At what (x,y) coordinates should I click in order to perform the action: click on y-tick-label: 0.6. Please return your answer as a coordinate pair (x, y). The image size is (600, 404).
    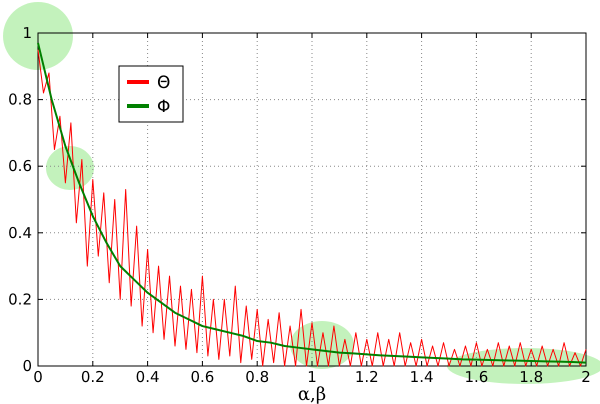
    Looking at the image, I should click on (20, 166).